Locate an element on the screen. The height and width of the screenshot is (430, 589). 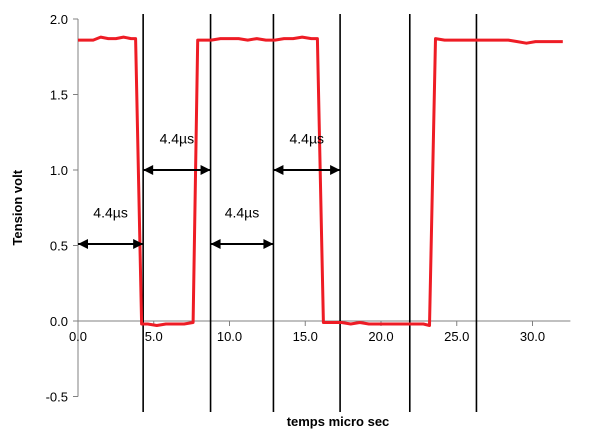
y-tick-label: 2.0 is located at coordinates (59, 19).